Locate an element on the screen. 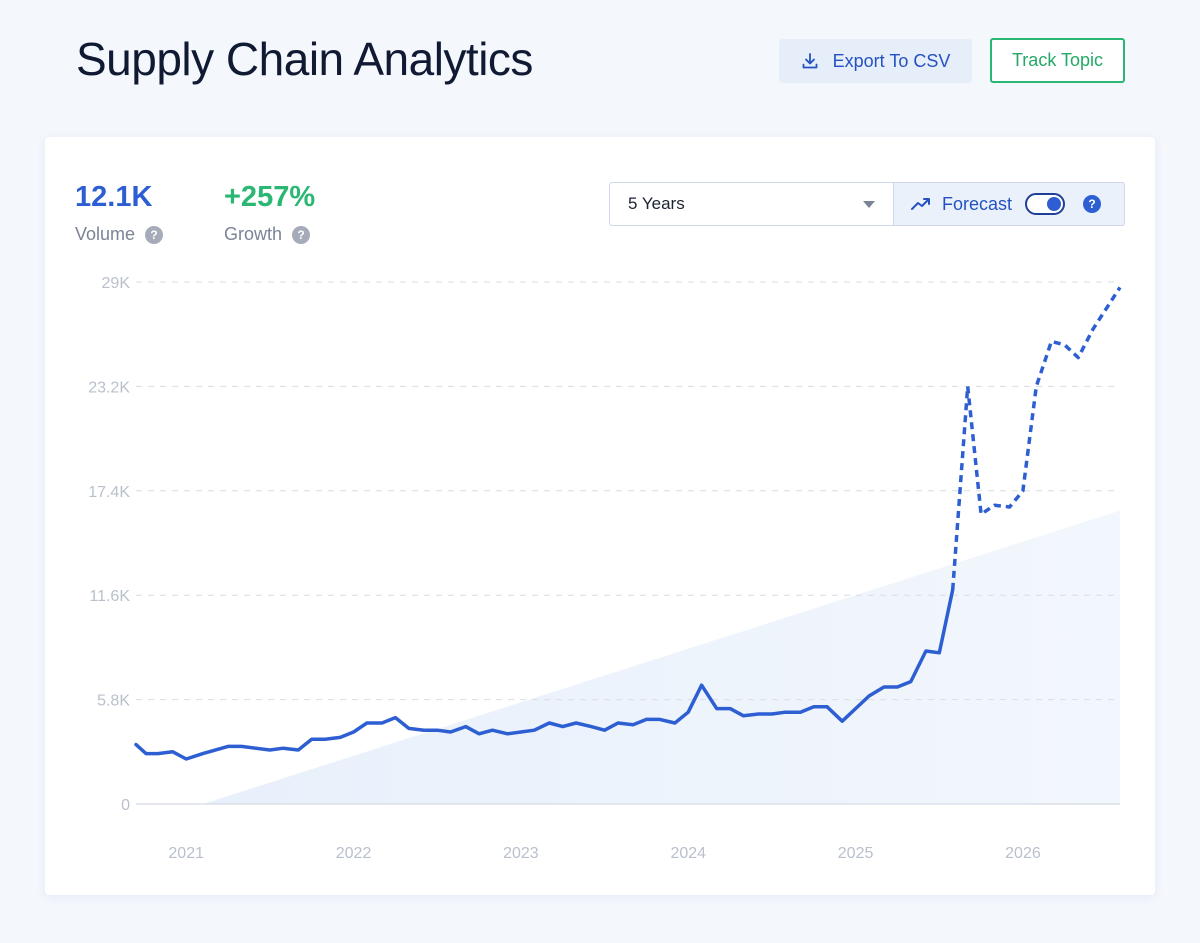  page-title: Supply Chain Analytics is located at coordinates (304, 59).